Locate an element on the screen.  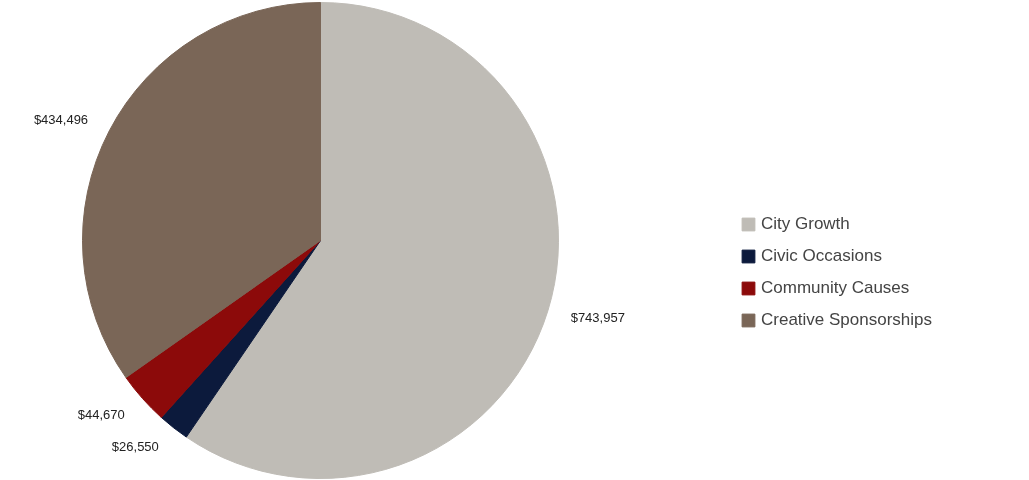
data-label: $434,496 is located at coordinates (61, 120).